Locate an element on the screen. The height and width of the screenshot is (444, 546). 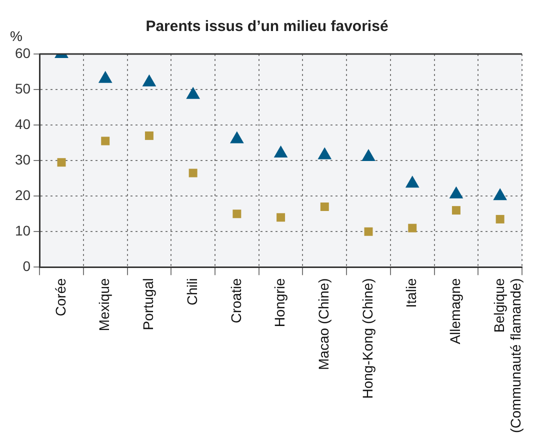
x-tick-label: Italie is located at coordinates (411, 293).